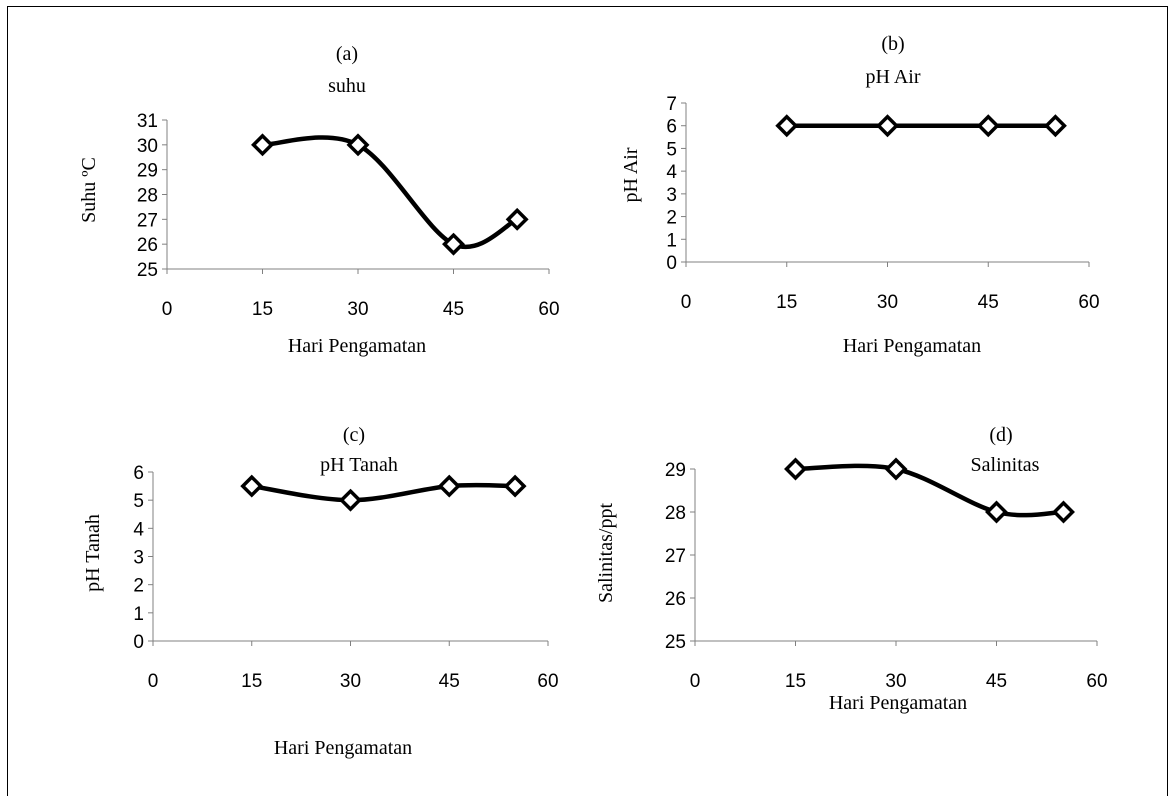 Image resolution: width=1176 pixels, height=796 pixels. What do you see at coordinates (1005, 465) in the screenshot?
I see `chart-title: Salinitas` at bounding box center [1005, 465].